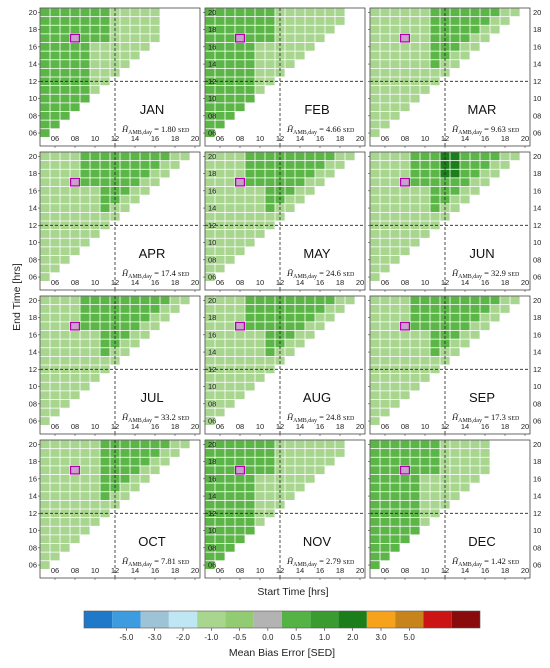 This screenshot has height=668, width=550. What do you see at coordinates (525, 282) in the screenshot?
I see `x-tick-label: 20` at bounding box center [525, 282].